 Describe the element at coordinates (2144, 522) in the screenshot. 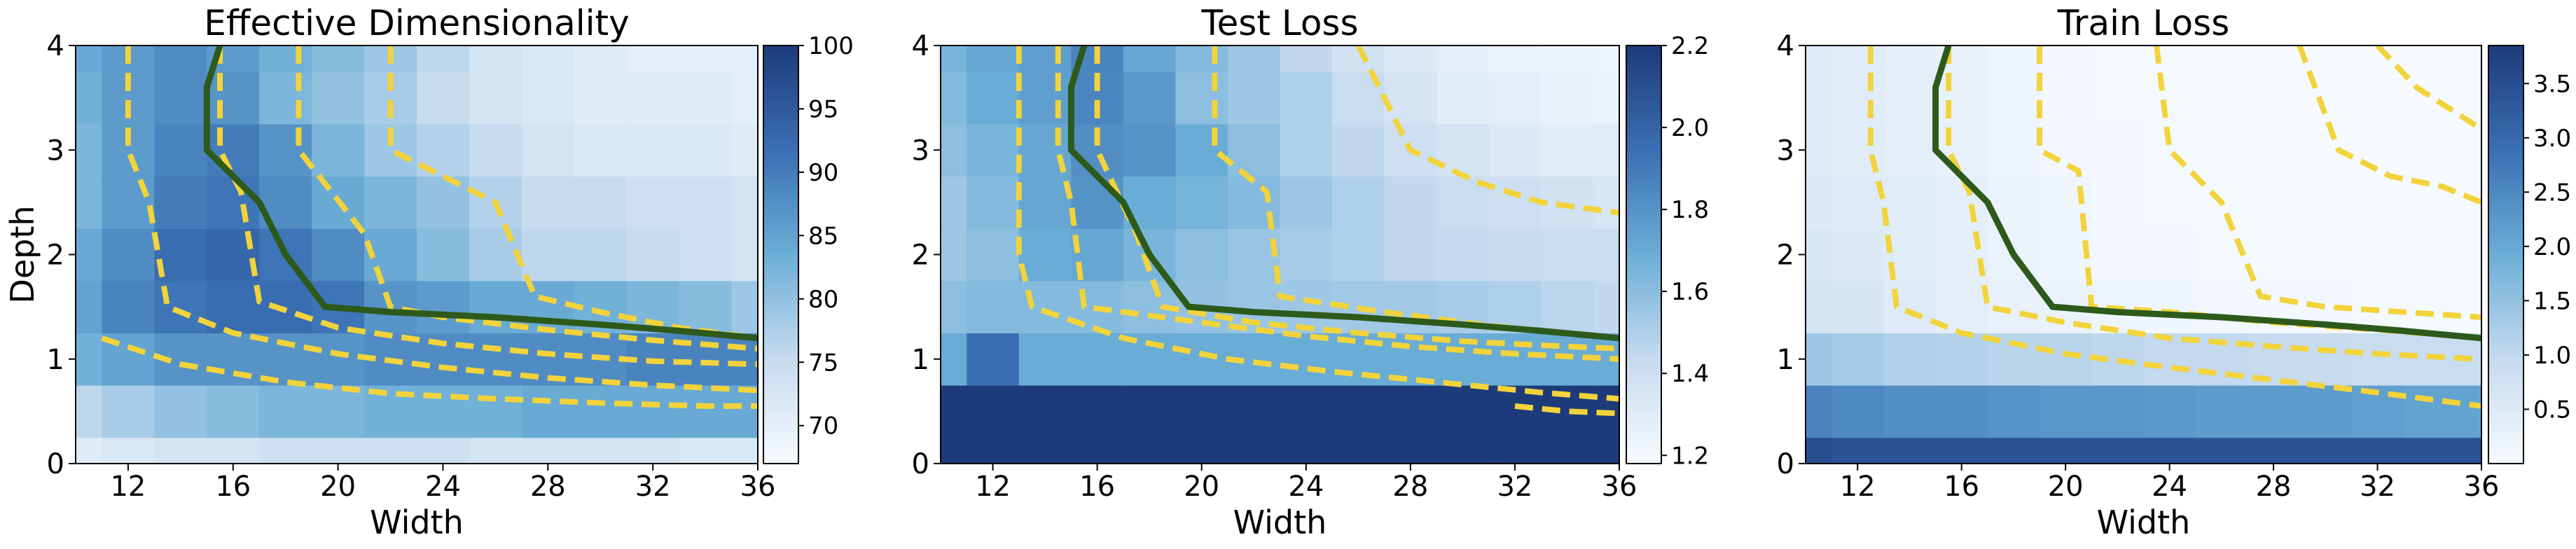

I see `x-axis-label: Width` at that location.